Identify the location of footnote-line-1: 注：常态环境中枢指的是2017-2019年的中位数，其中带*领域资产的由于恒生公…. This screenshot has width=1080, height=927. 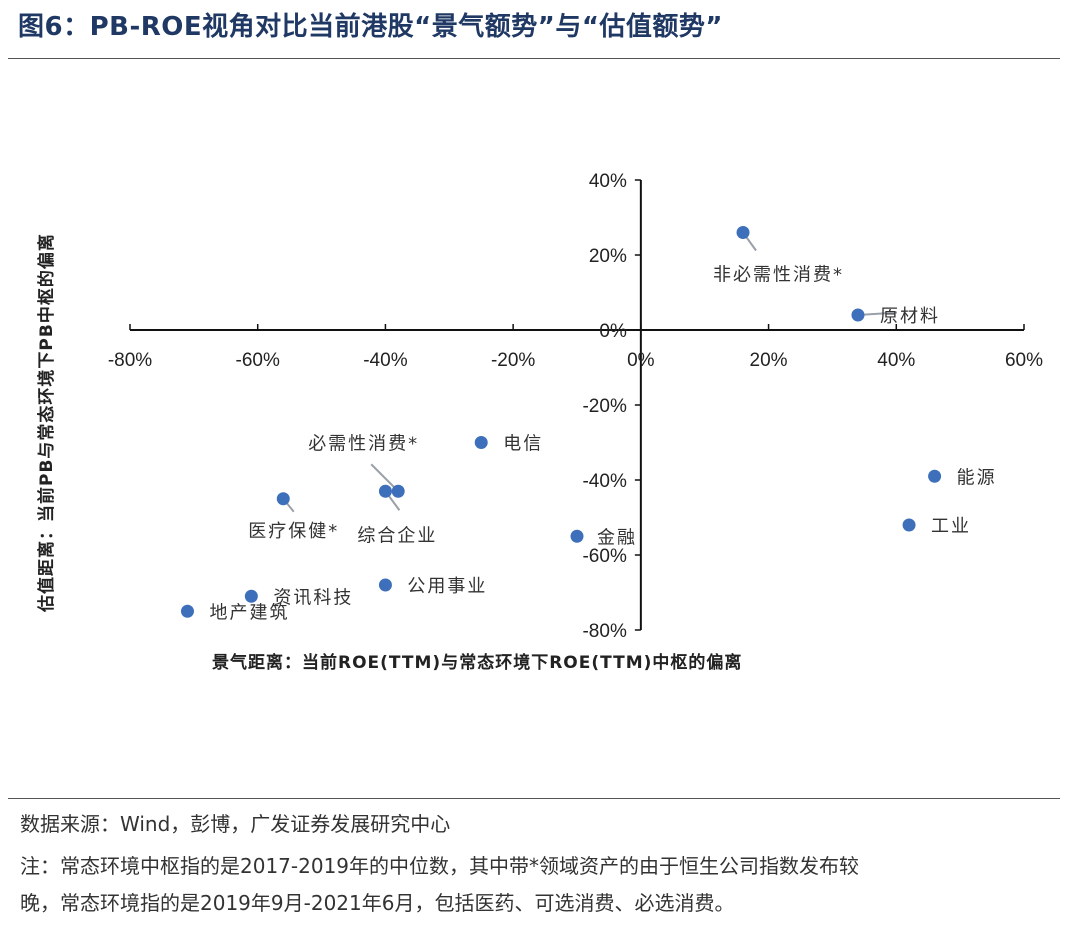
(440, 866).